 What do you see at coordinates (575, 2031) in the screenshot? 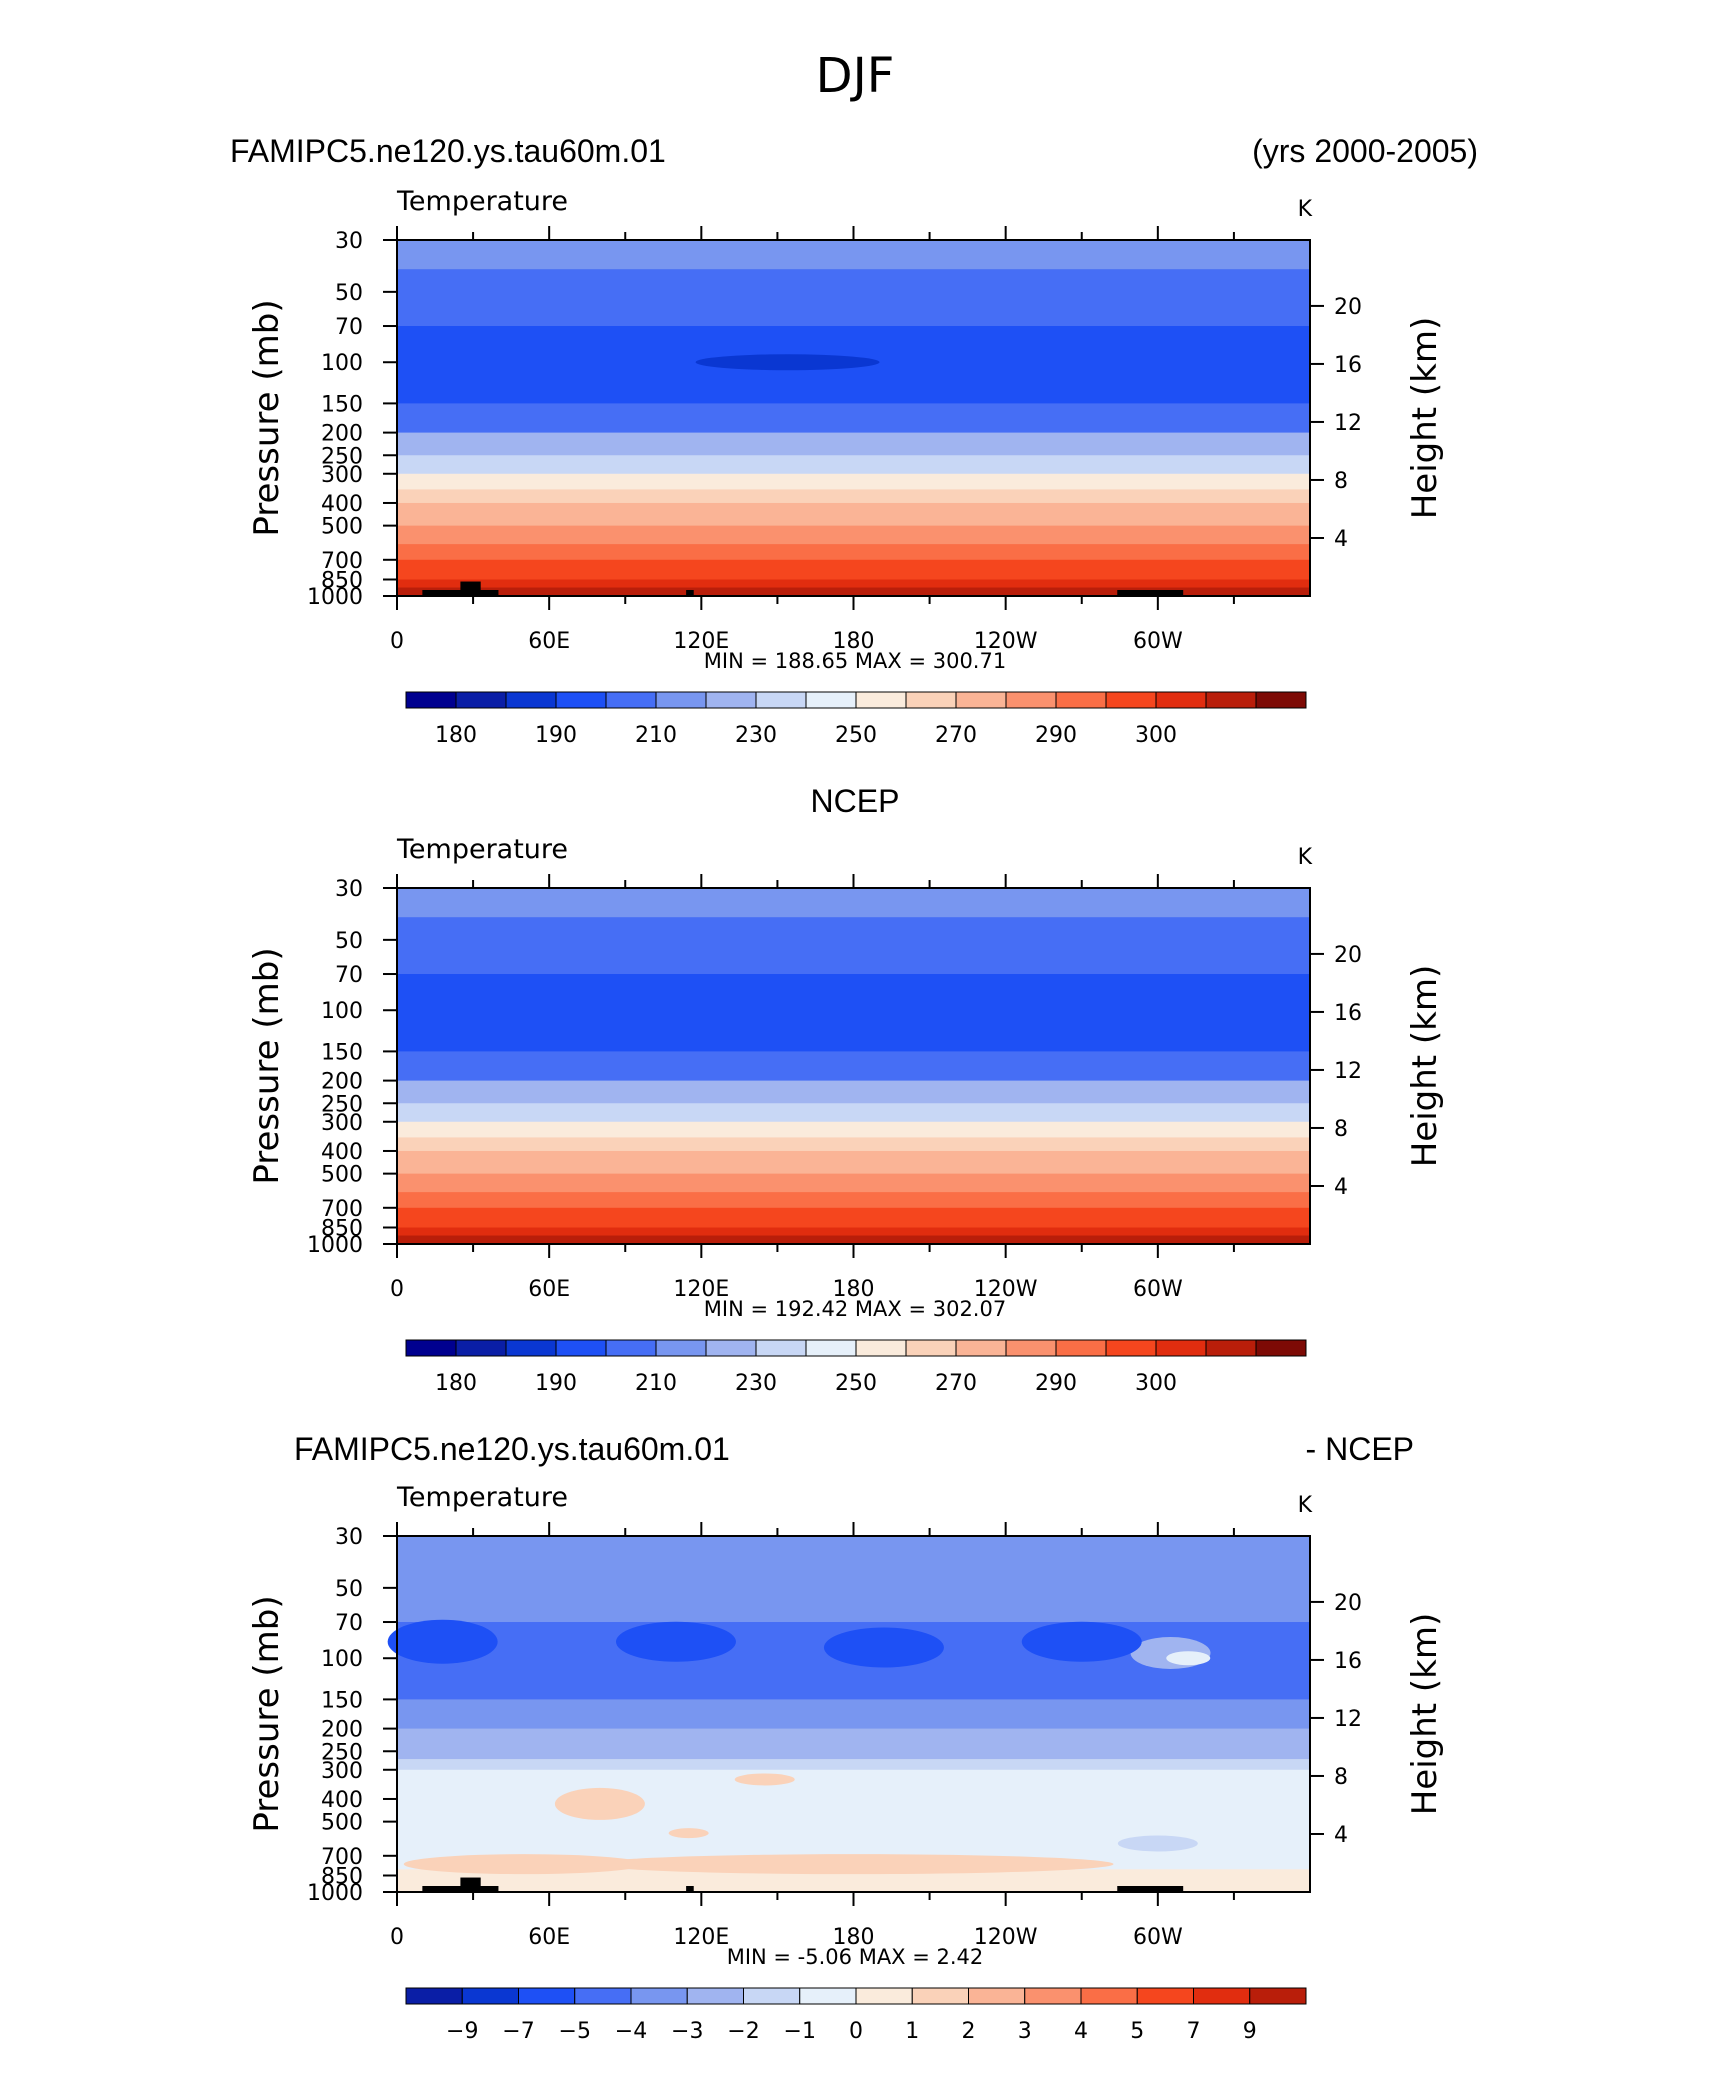
I see `colorbar-label: −5` at bounding box center [575, 2031].